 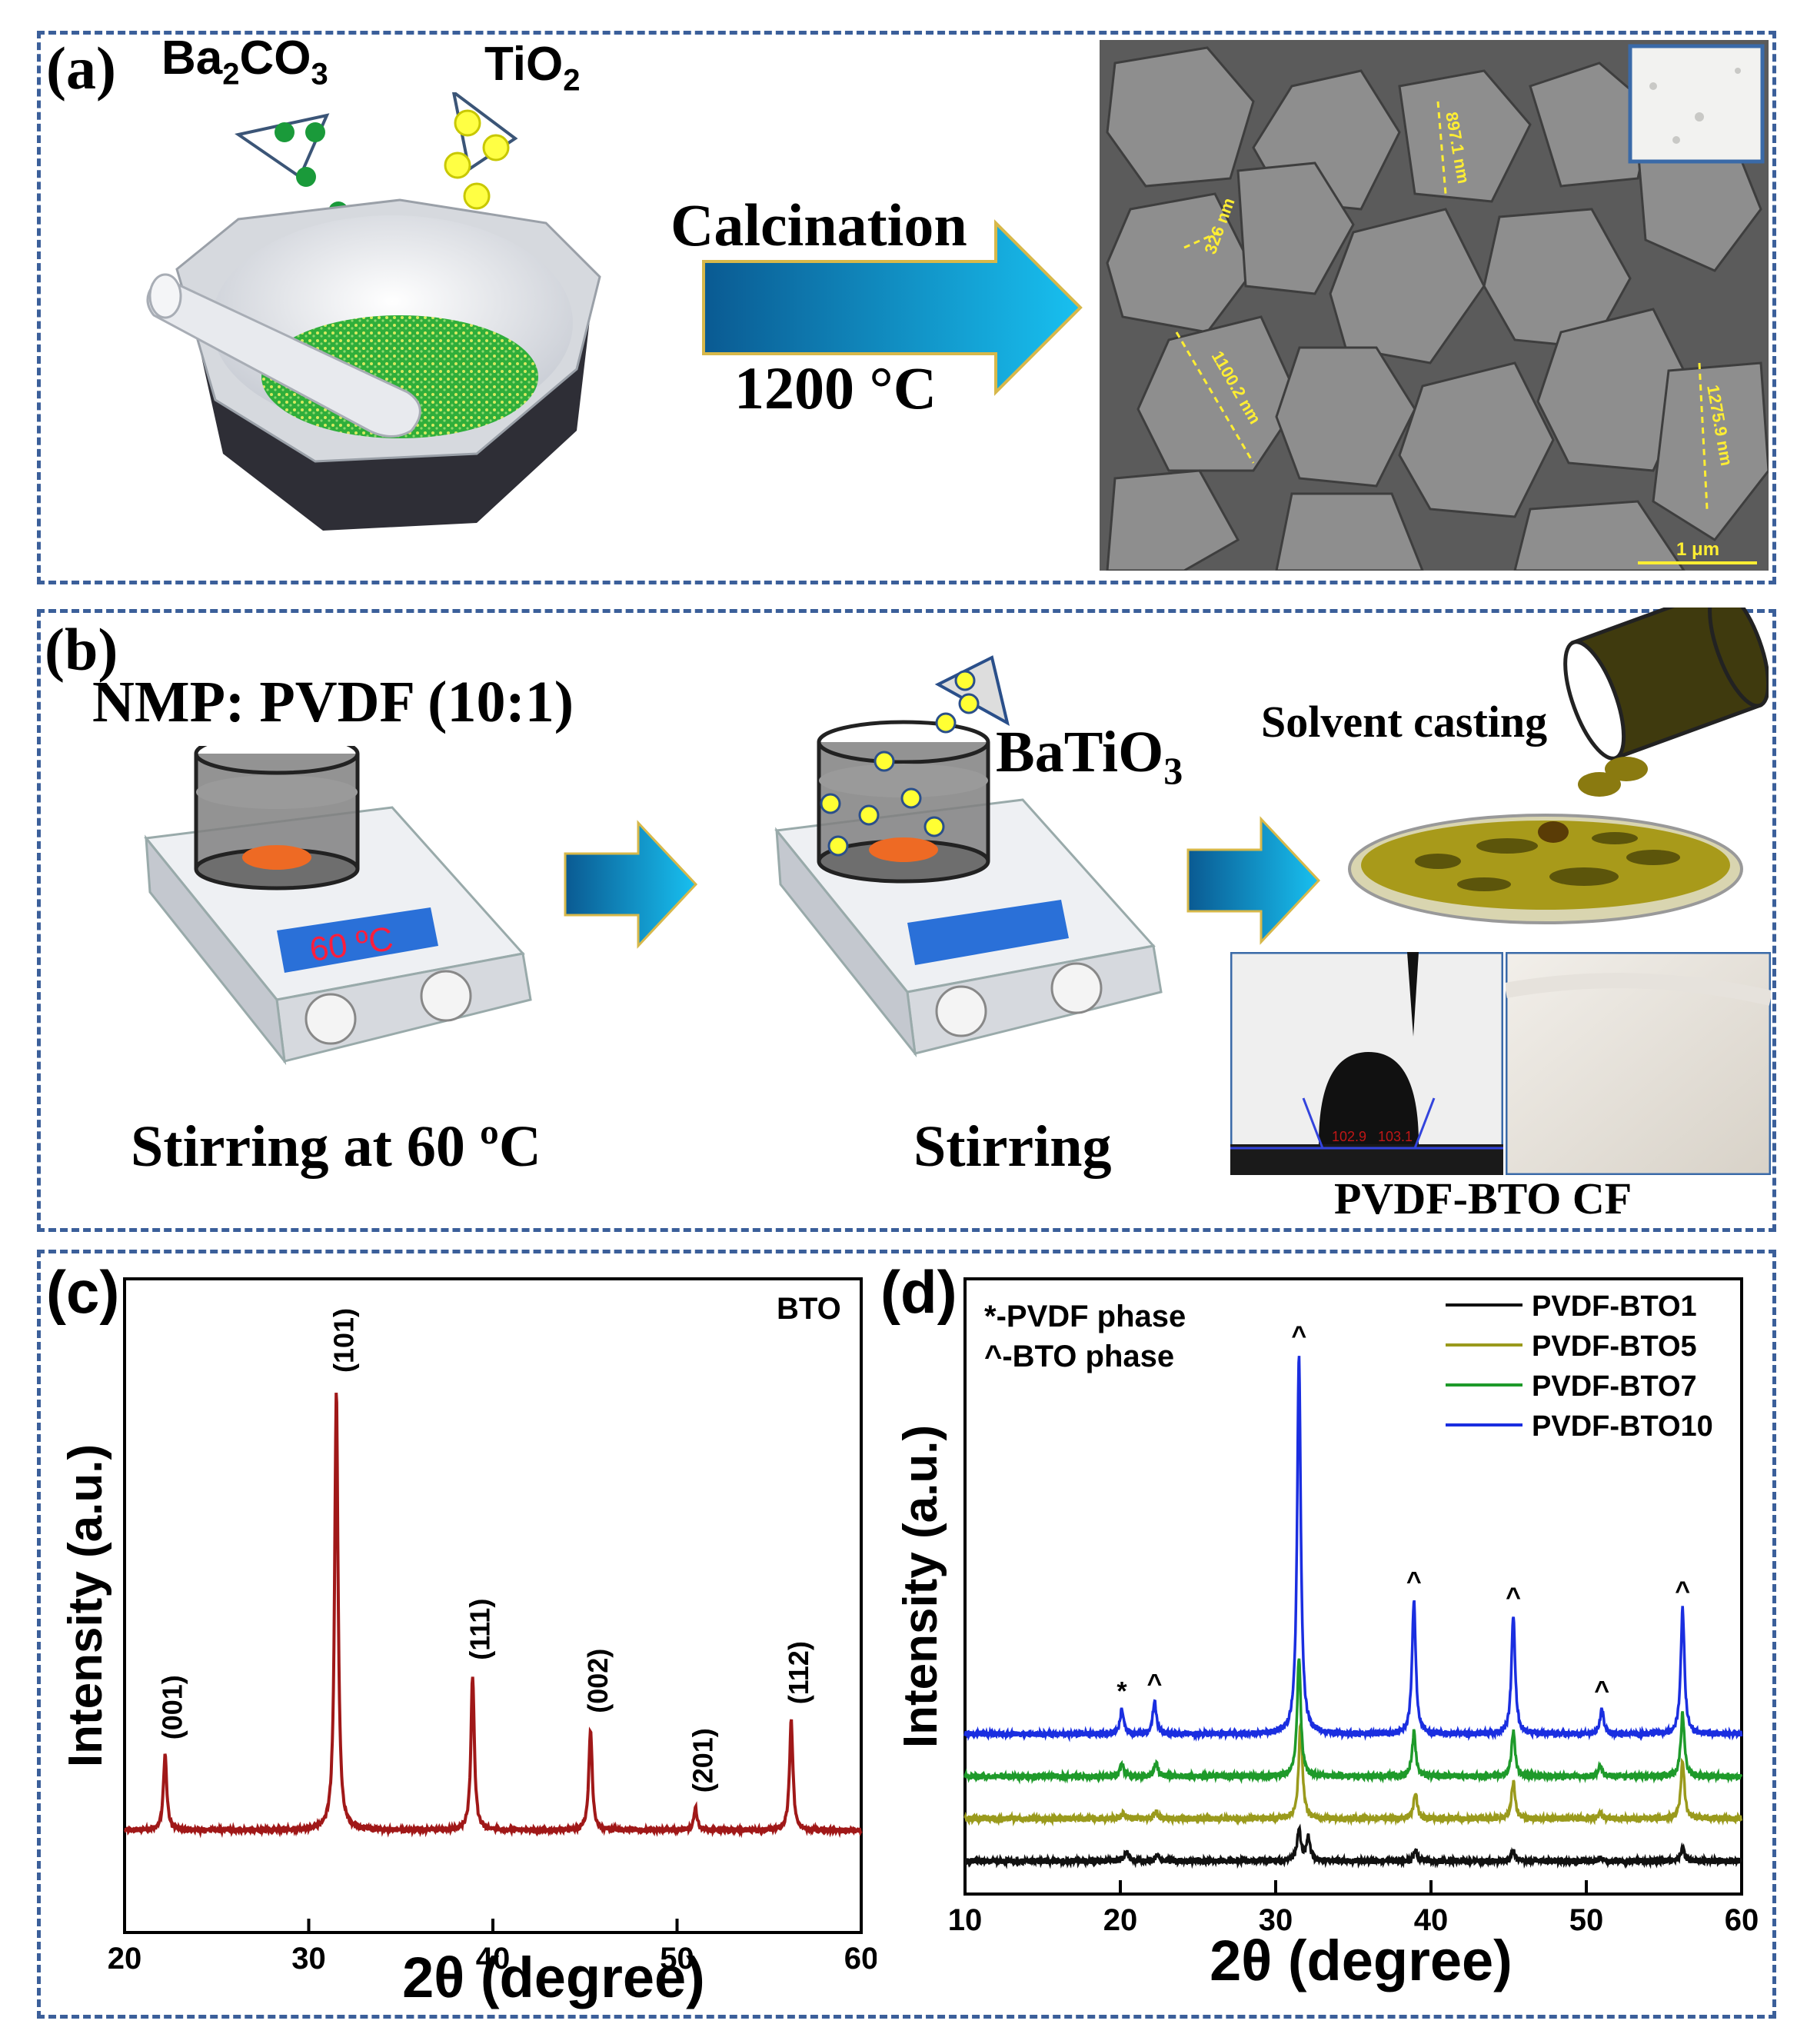 I want to click on batio3-label: BaTiO3, so click(x=1089, y=756).